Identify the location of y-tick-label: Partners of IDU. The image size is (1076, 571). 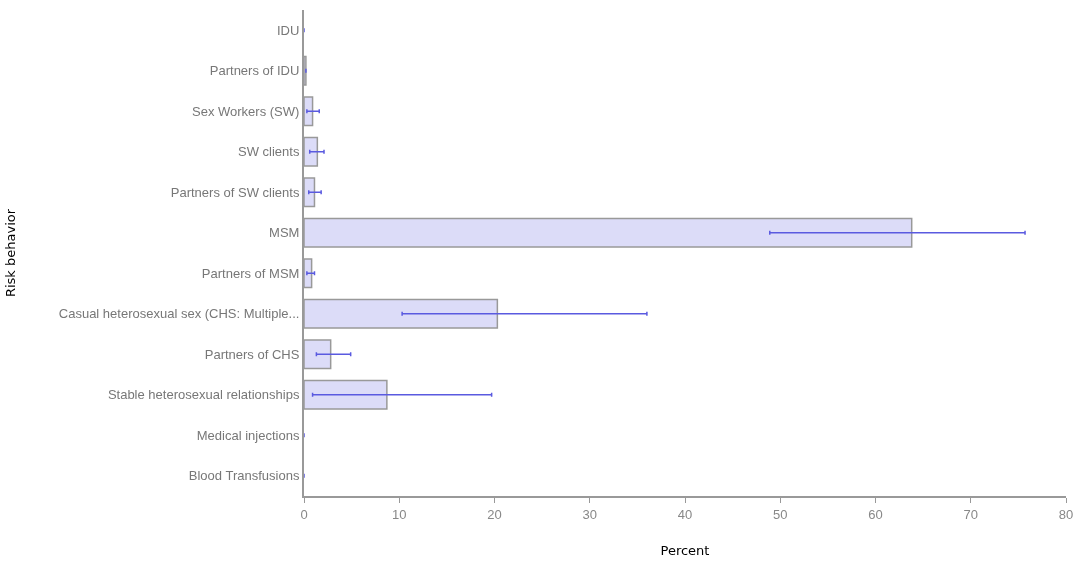
(254, 71).